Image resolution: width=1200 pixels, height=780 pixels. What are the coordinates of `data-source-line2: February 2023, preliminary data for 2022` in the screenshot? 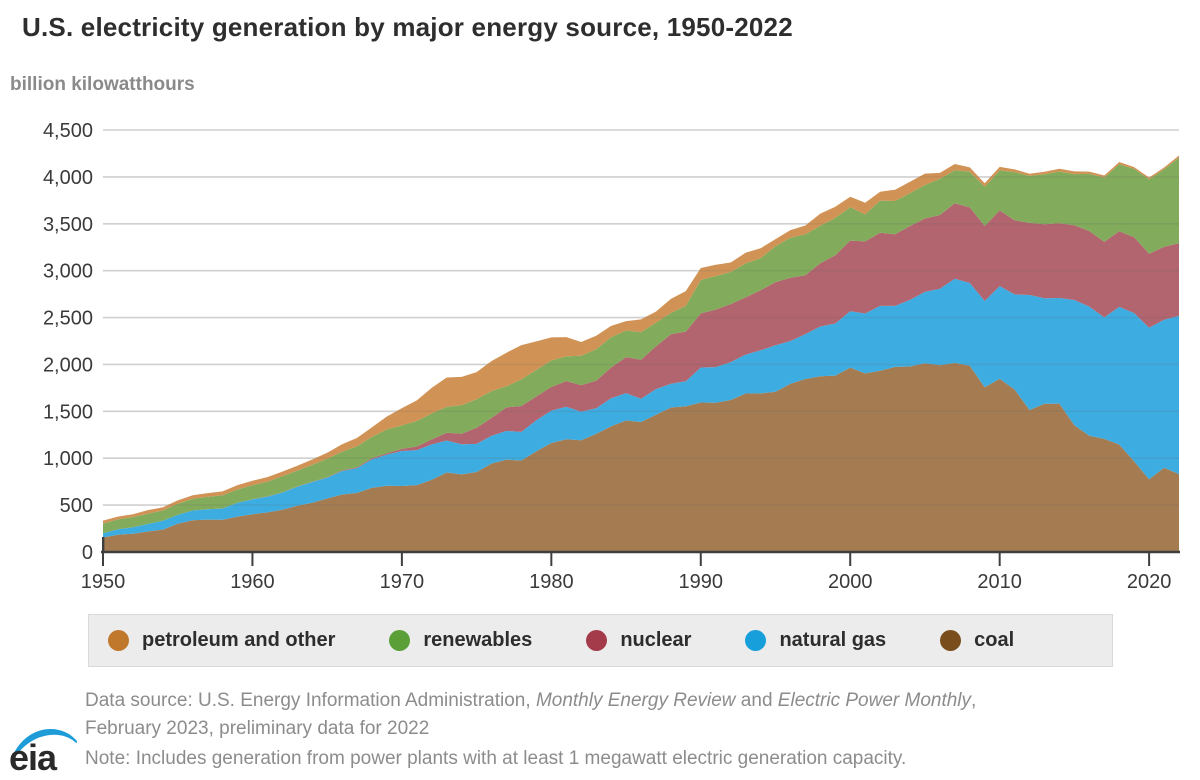 It's located at (257, 728).